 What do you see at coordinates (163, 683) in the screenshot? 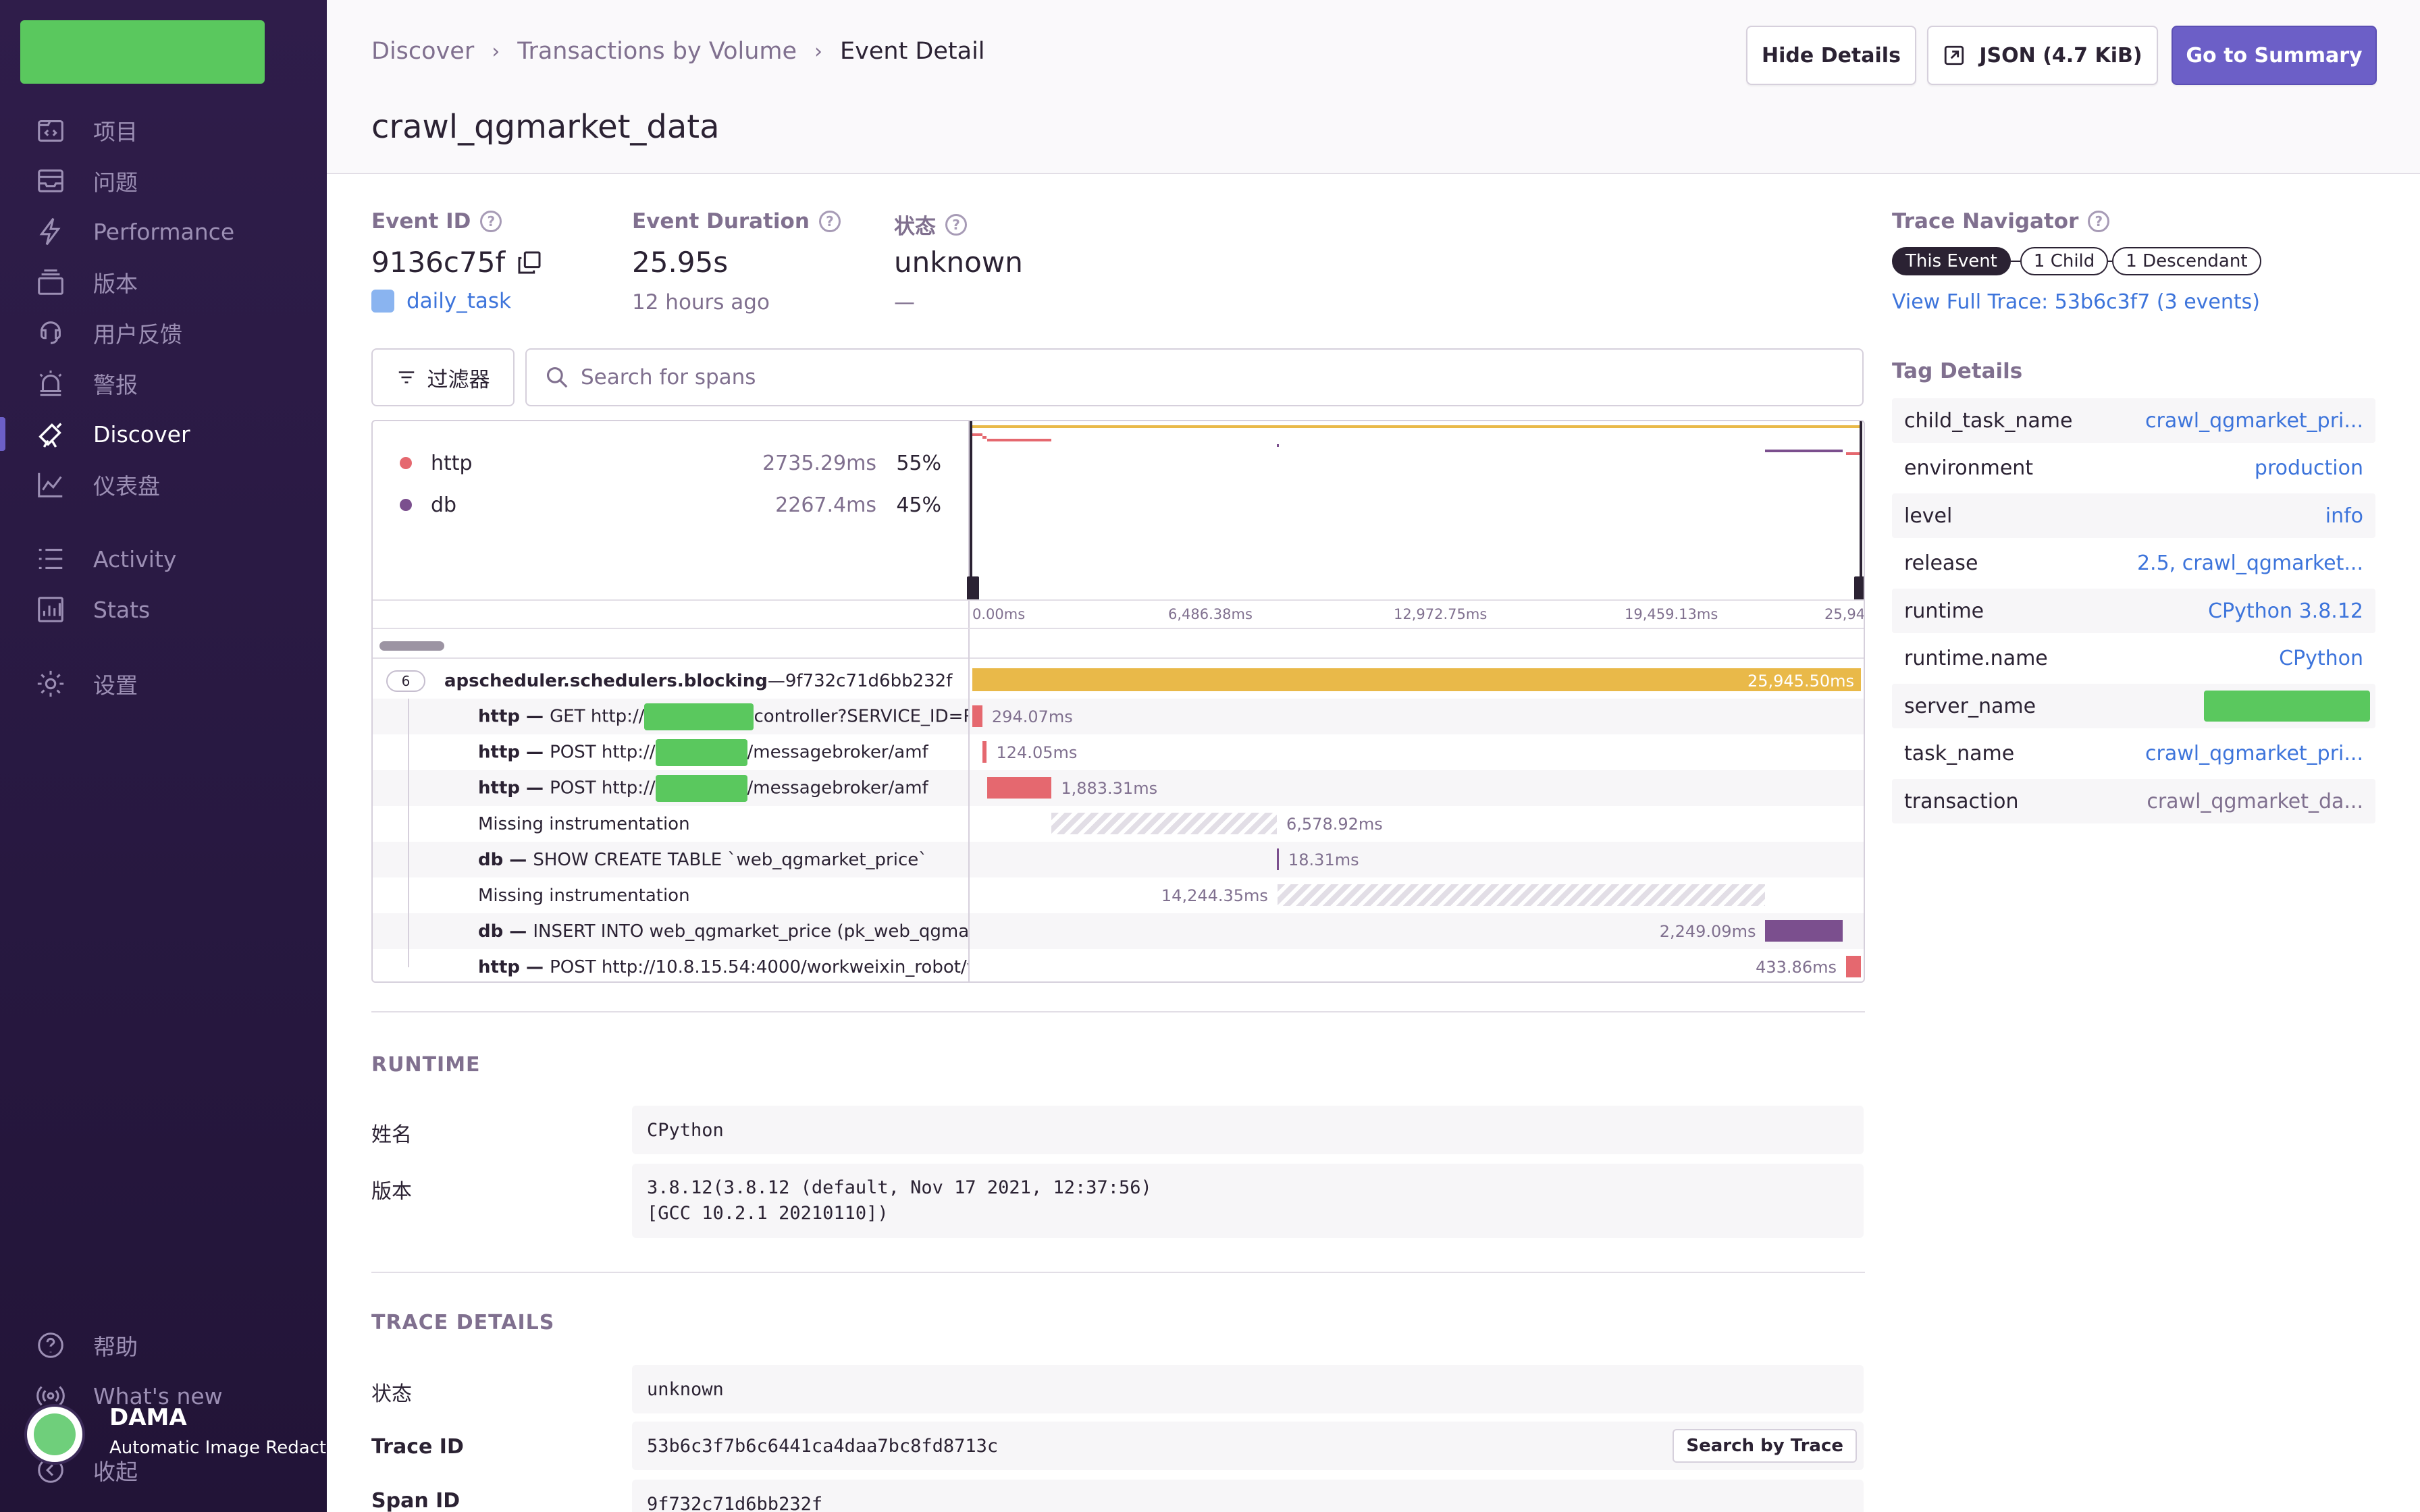
I see `sidebar-item-settings: 设置` at bounding box center [163, 683].